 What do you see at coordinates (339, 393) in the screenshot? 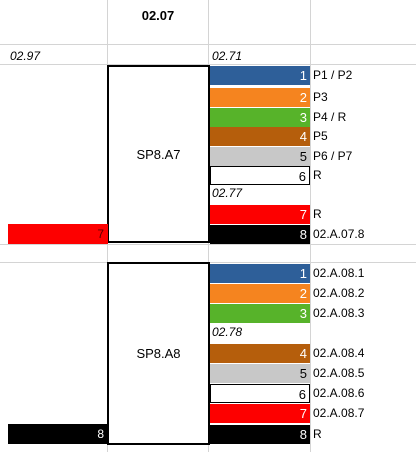
I see `port-label: 02.A.08.6` at bounding box center [339, 393].